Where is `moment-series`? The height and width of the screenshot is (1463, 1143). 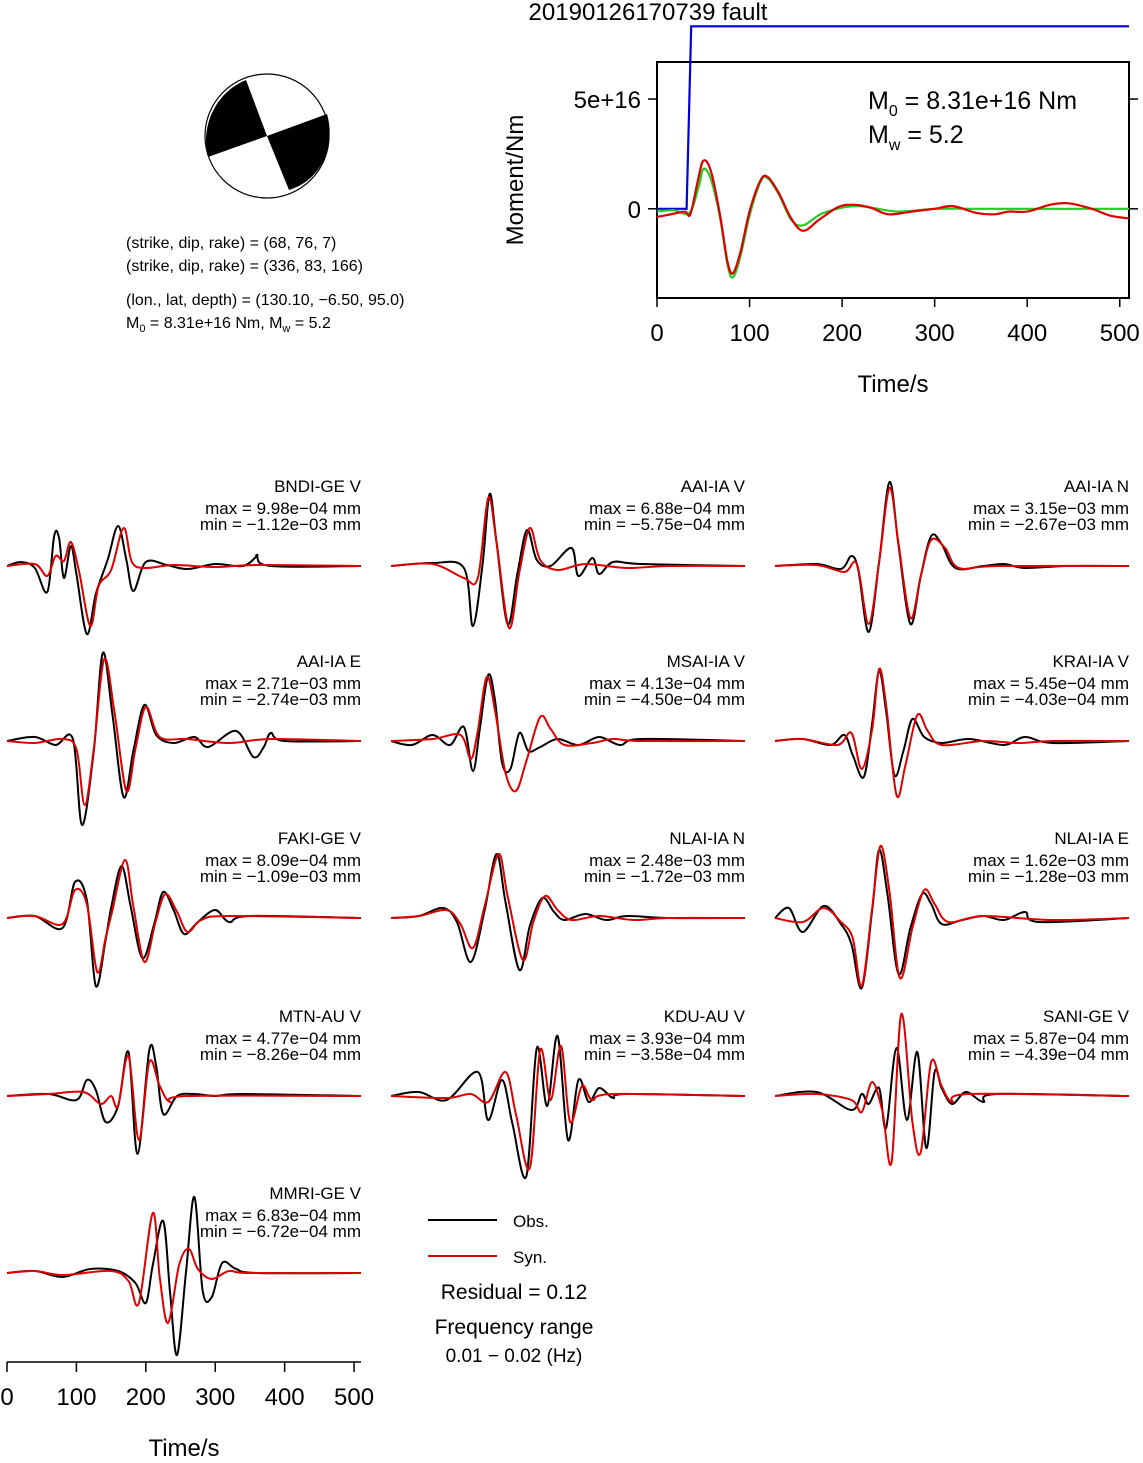 moment-series is located at coordinates (893, 152).